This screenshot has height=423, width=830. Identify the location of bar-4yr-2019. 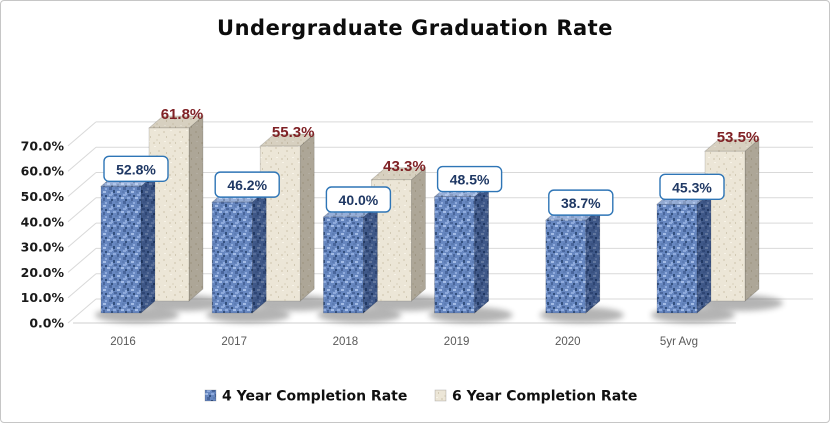
(461, 248).